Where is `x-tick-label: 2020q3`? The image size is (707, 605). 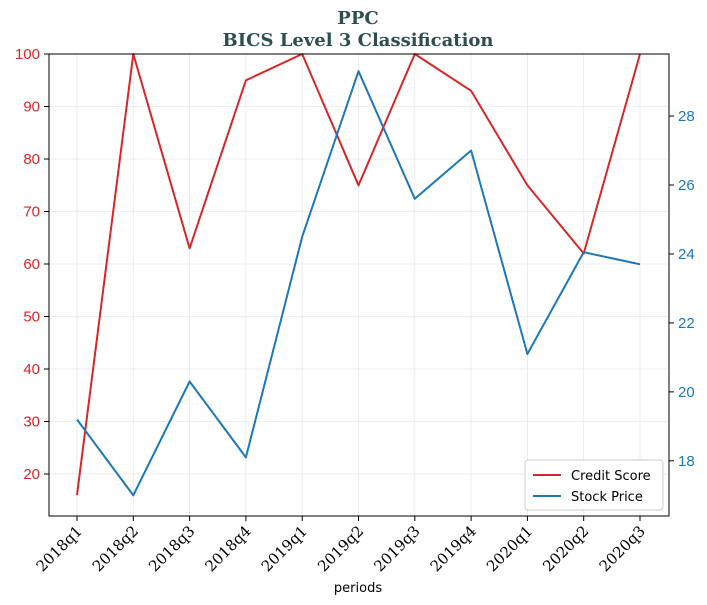
x-tick-label: 2020q3 is located at coordinates (622, 548).